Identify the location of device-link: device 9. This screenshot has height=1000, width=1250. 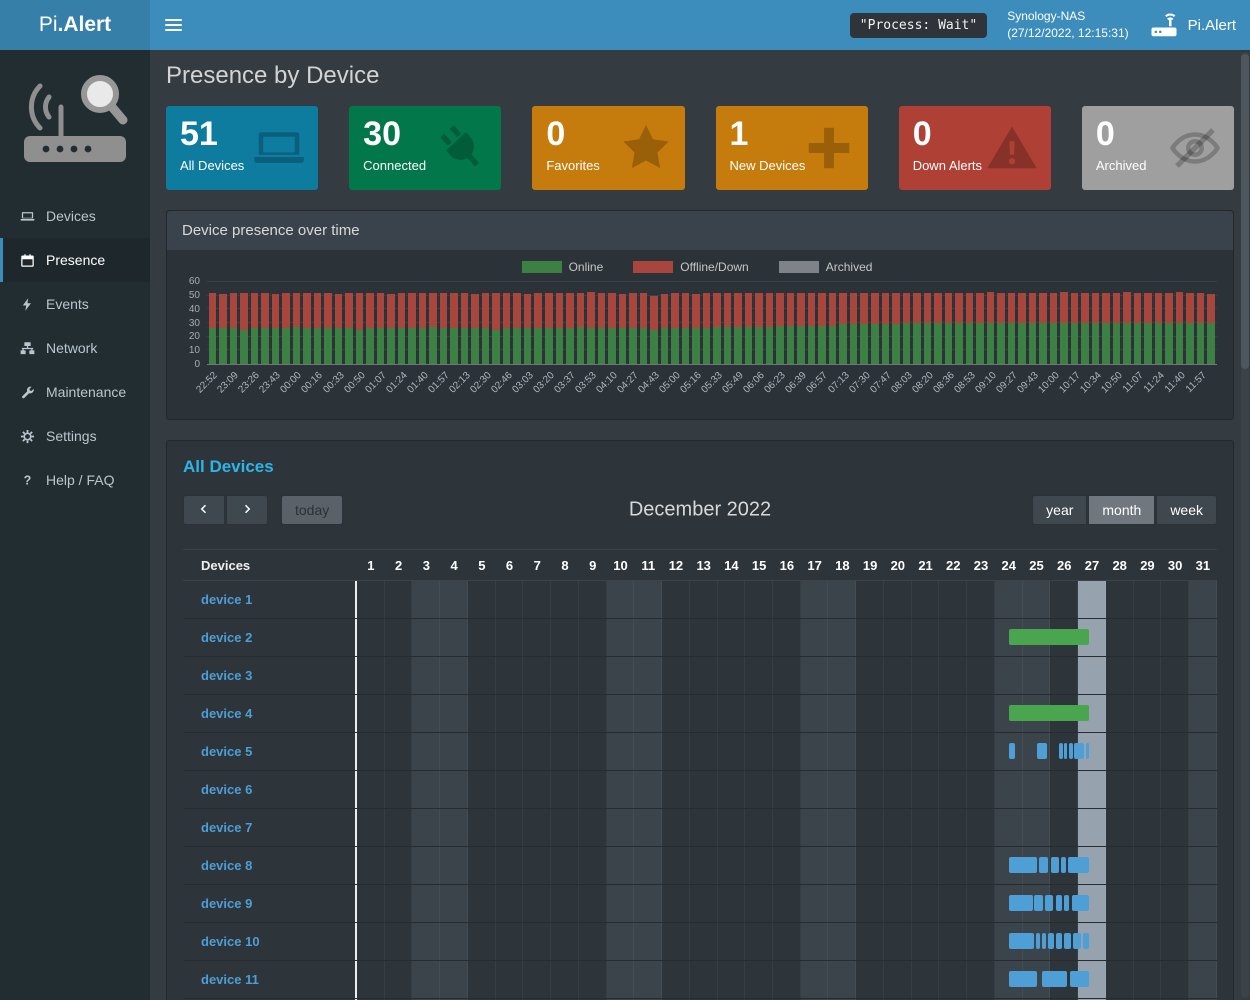
(227, 903).